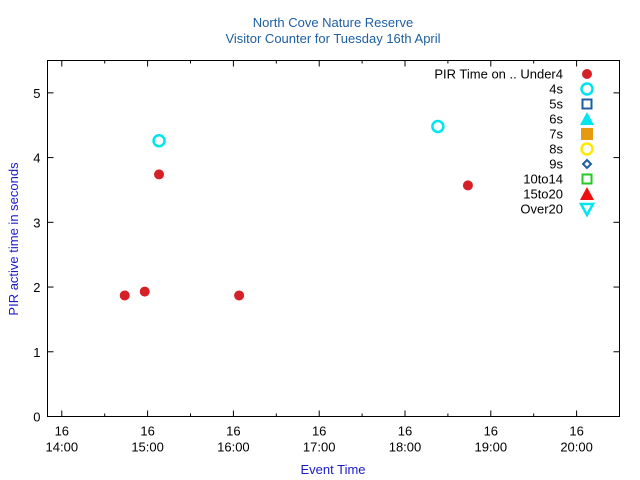 Image resolution: width=640 pixels, height=480 pixels. What do you see at coordinates (405, 447) in the screenshot?
I see `x-tick-time-label: 18:00` at bounding box center [405, 447].